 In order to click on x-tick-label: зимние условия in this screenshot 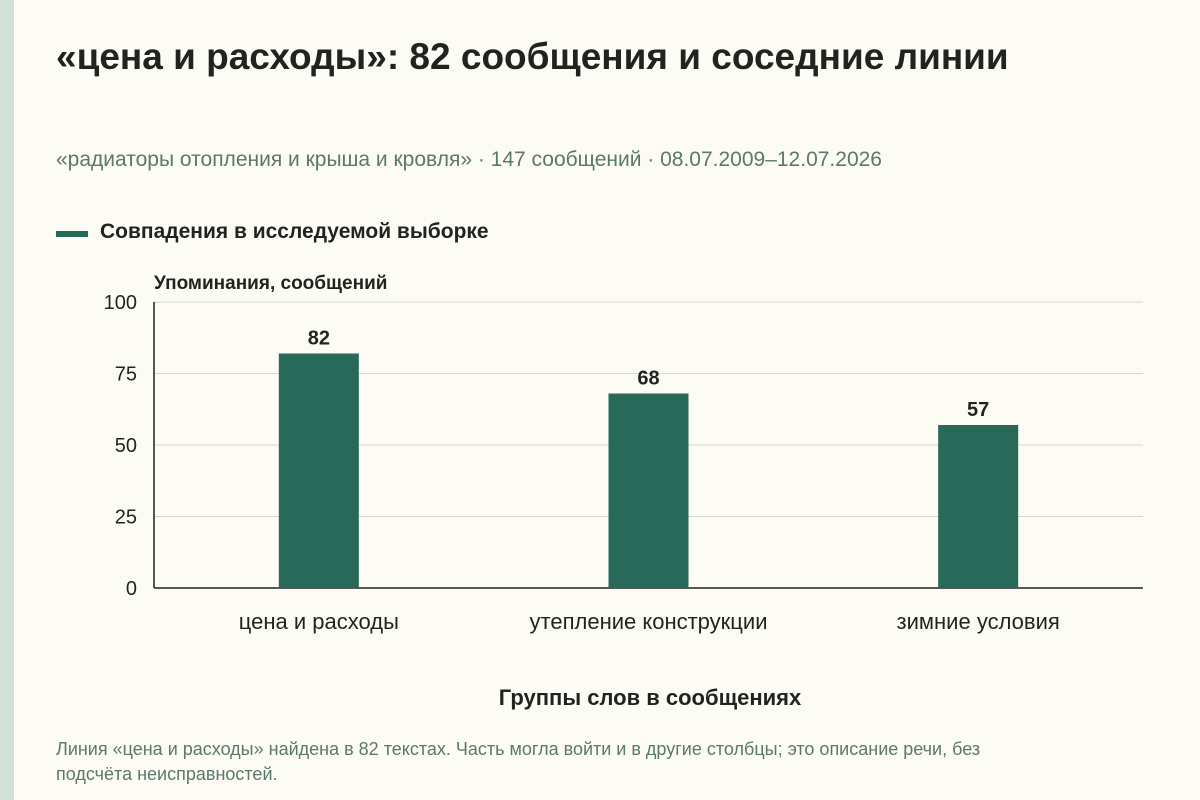, I will do `click(978, 621)`.